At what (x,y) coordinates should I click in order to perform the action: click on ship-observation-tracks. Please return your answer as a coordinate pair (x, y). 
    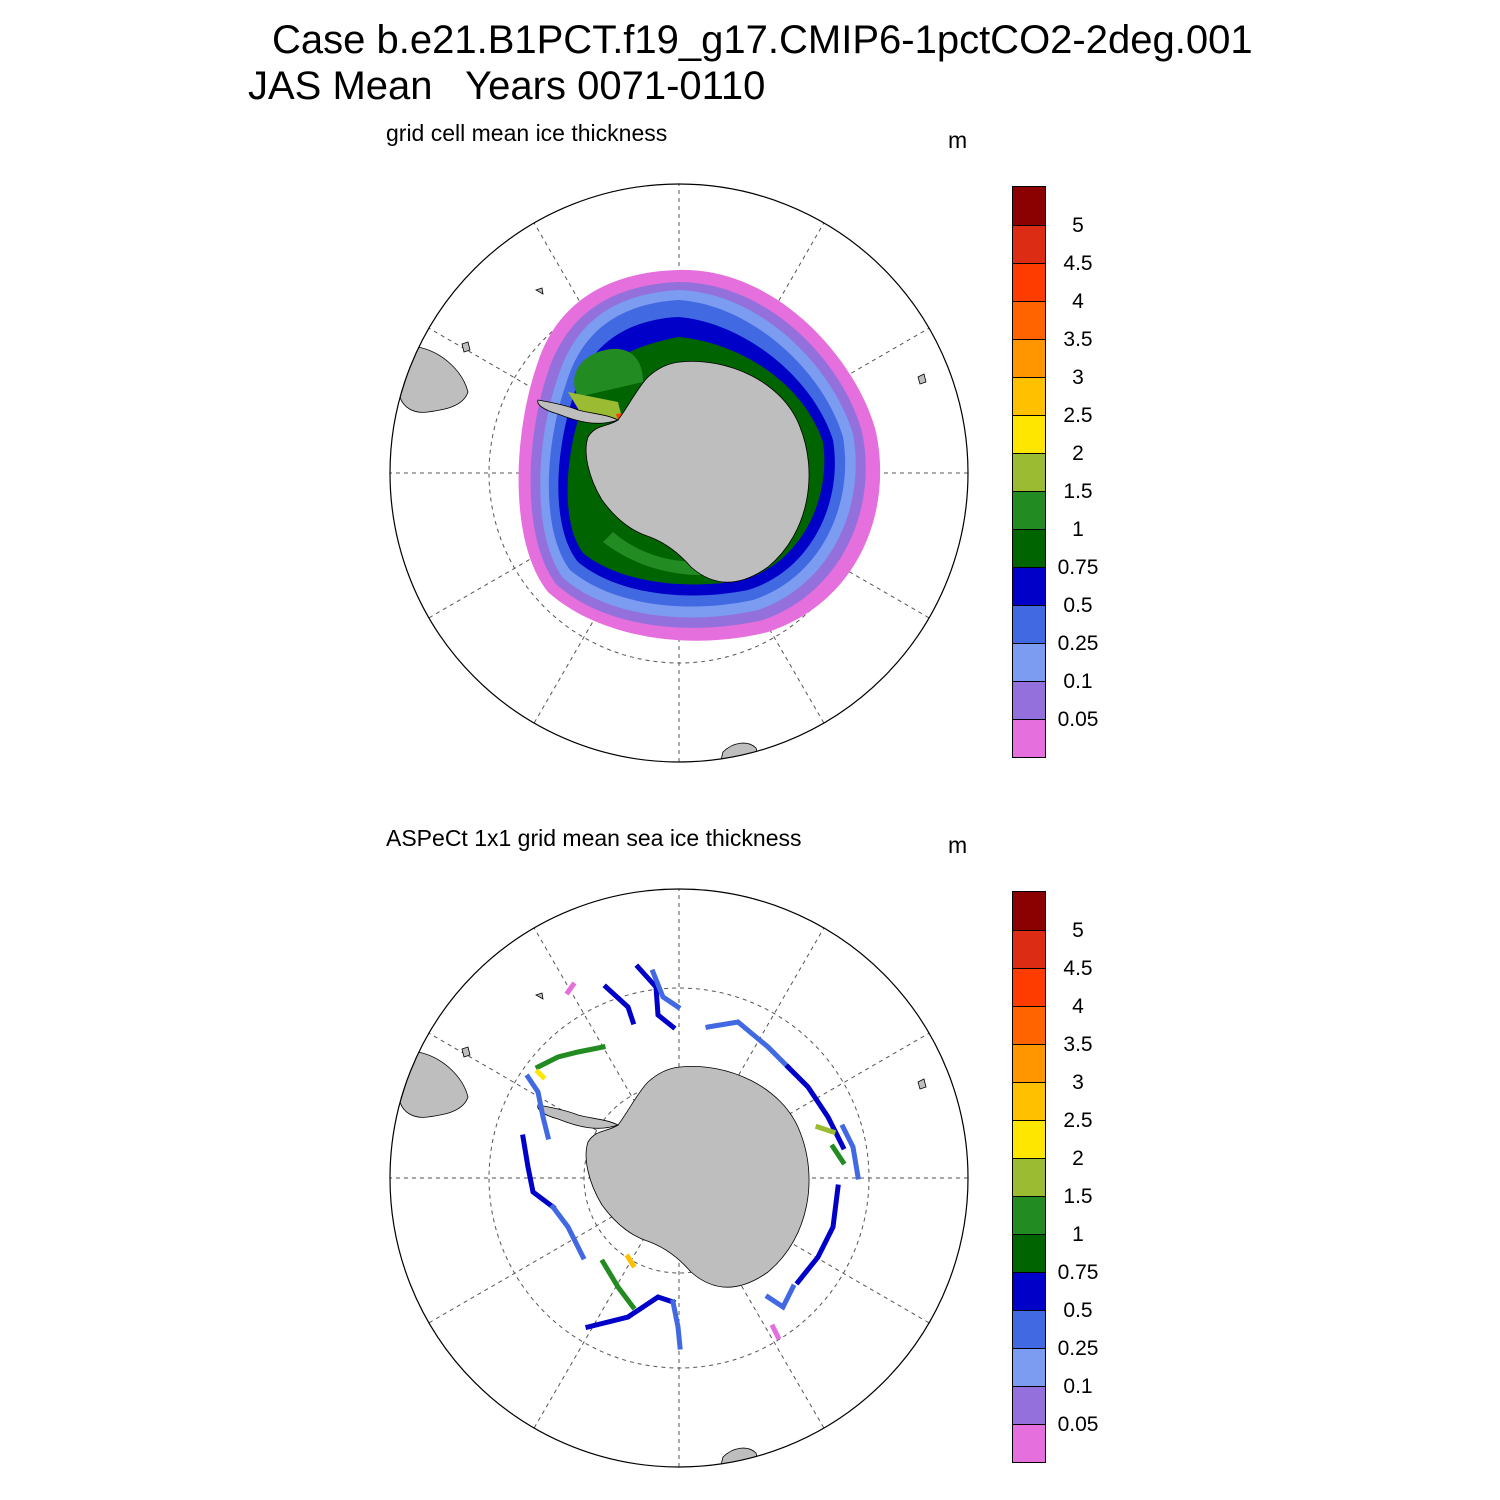
    Looking at the image, I should click on (690, 1156).